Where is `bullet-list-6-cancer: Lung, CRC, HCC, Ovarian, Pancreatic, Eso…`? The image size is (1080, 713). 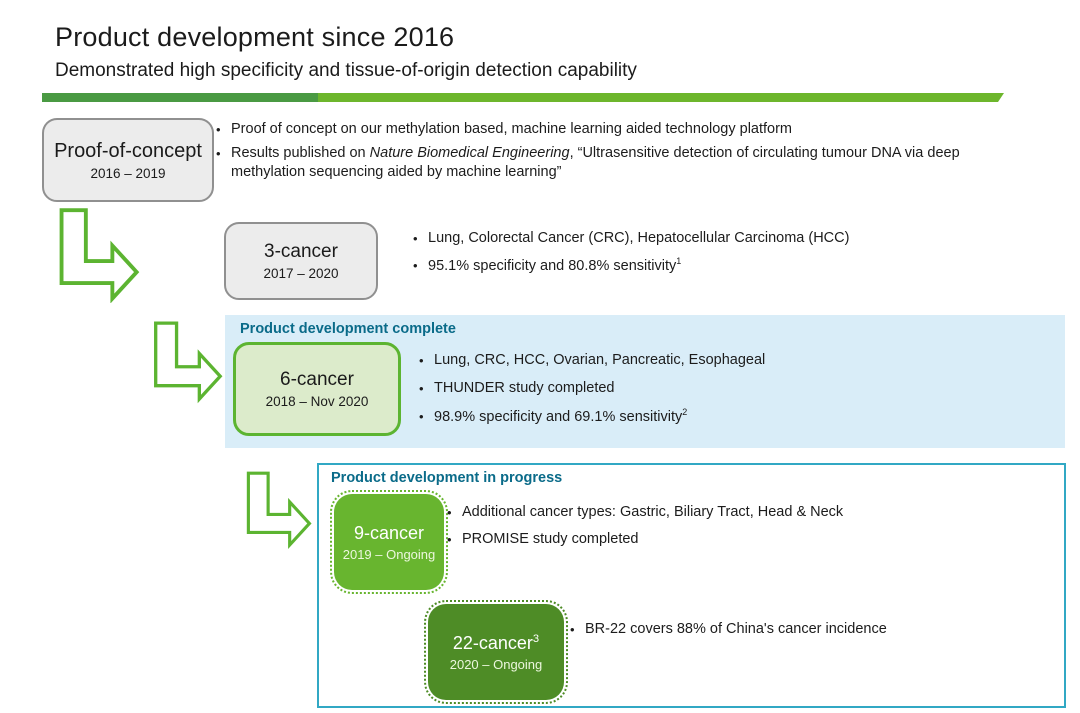 bullet-list-6-cancer: Lung, CRC, HCC, Ovarian, Pancreatic, Eso… is located at coordinates (729, 389).